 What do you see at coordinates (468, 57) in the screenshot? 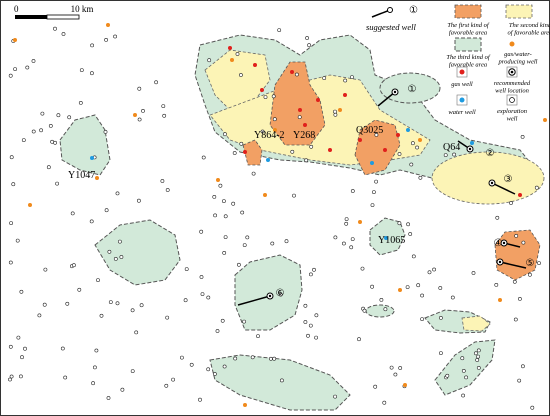
I see `legend-label: The third kind of` at bounding box center [468, 57].